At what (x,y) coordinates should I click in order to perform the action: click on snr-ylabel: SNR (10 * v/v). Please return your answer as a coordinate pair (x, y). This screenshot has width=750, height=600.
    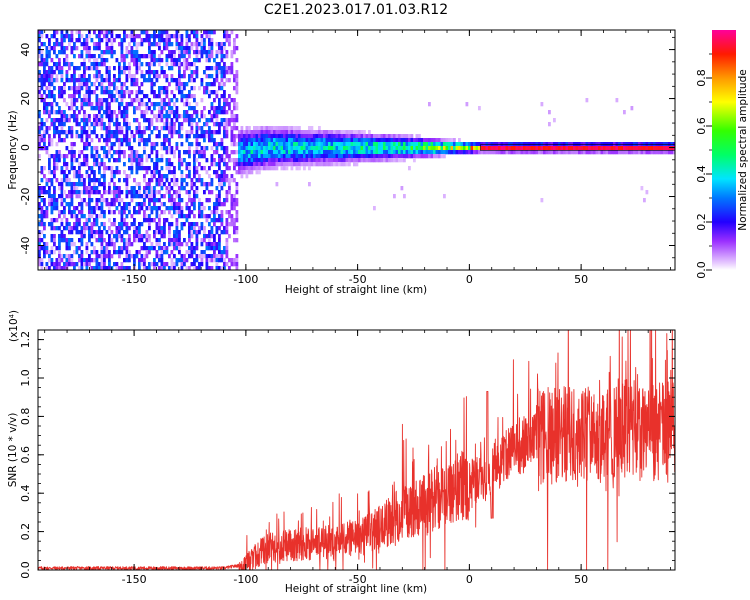
    Looking at the image, I should click on (13, 450).